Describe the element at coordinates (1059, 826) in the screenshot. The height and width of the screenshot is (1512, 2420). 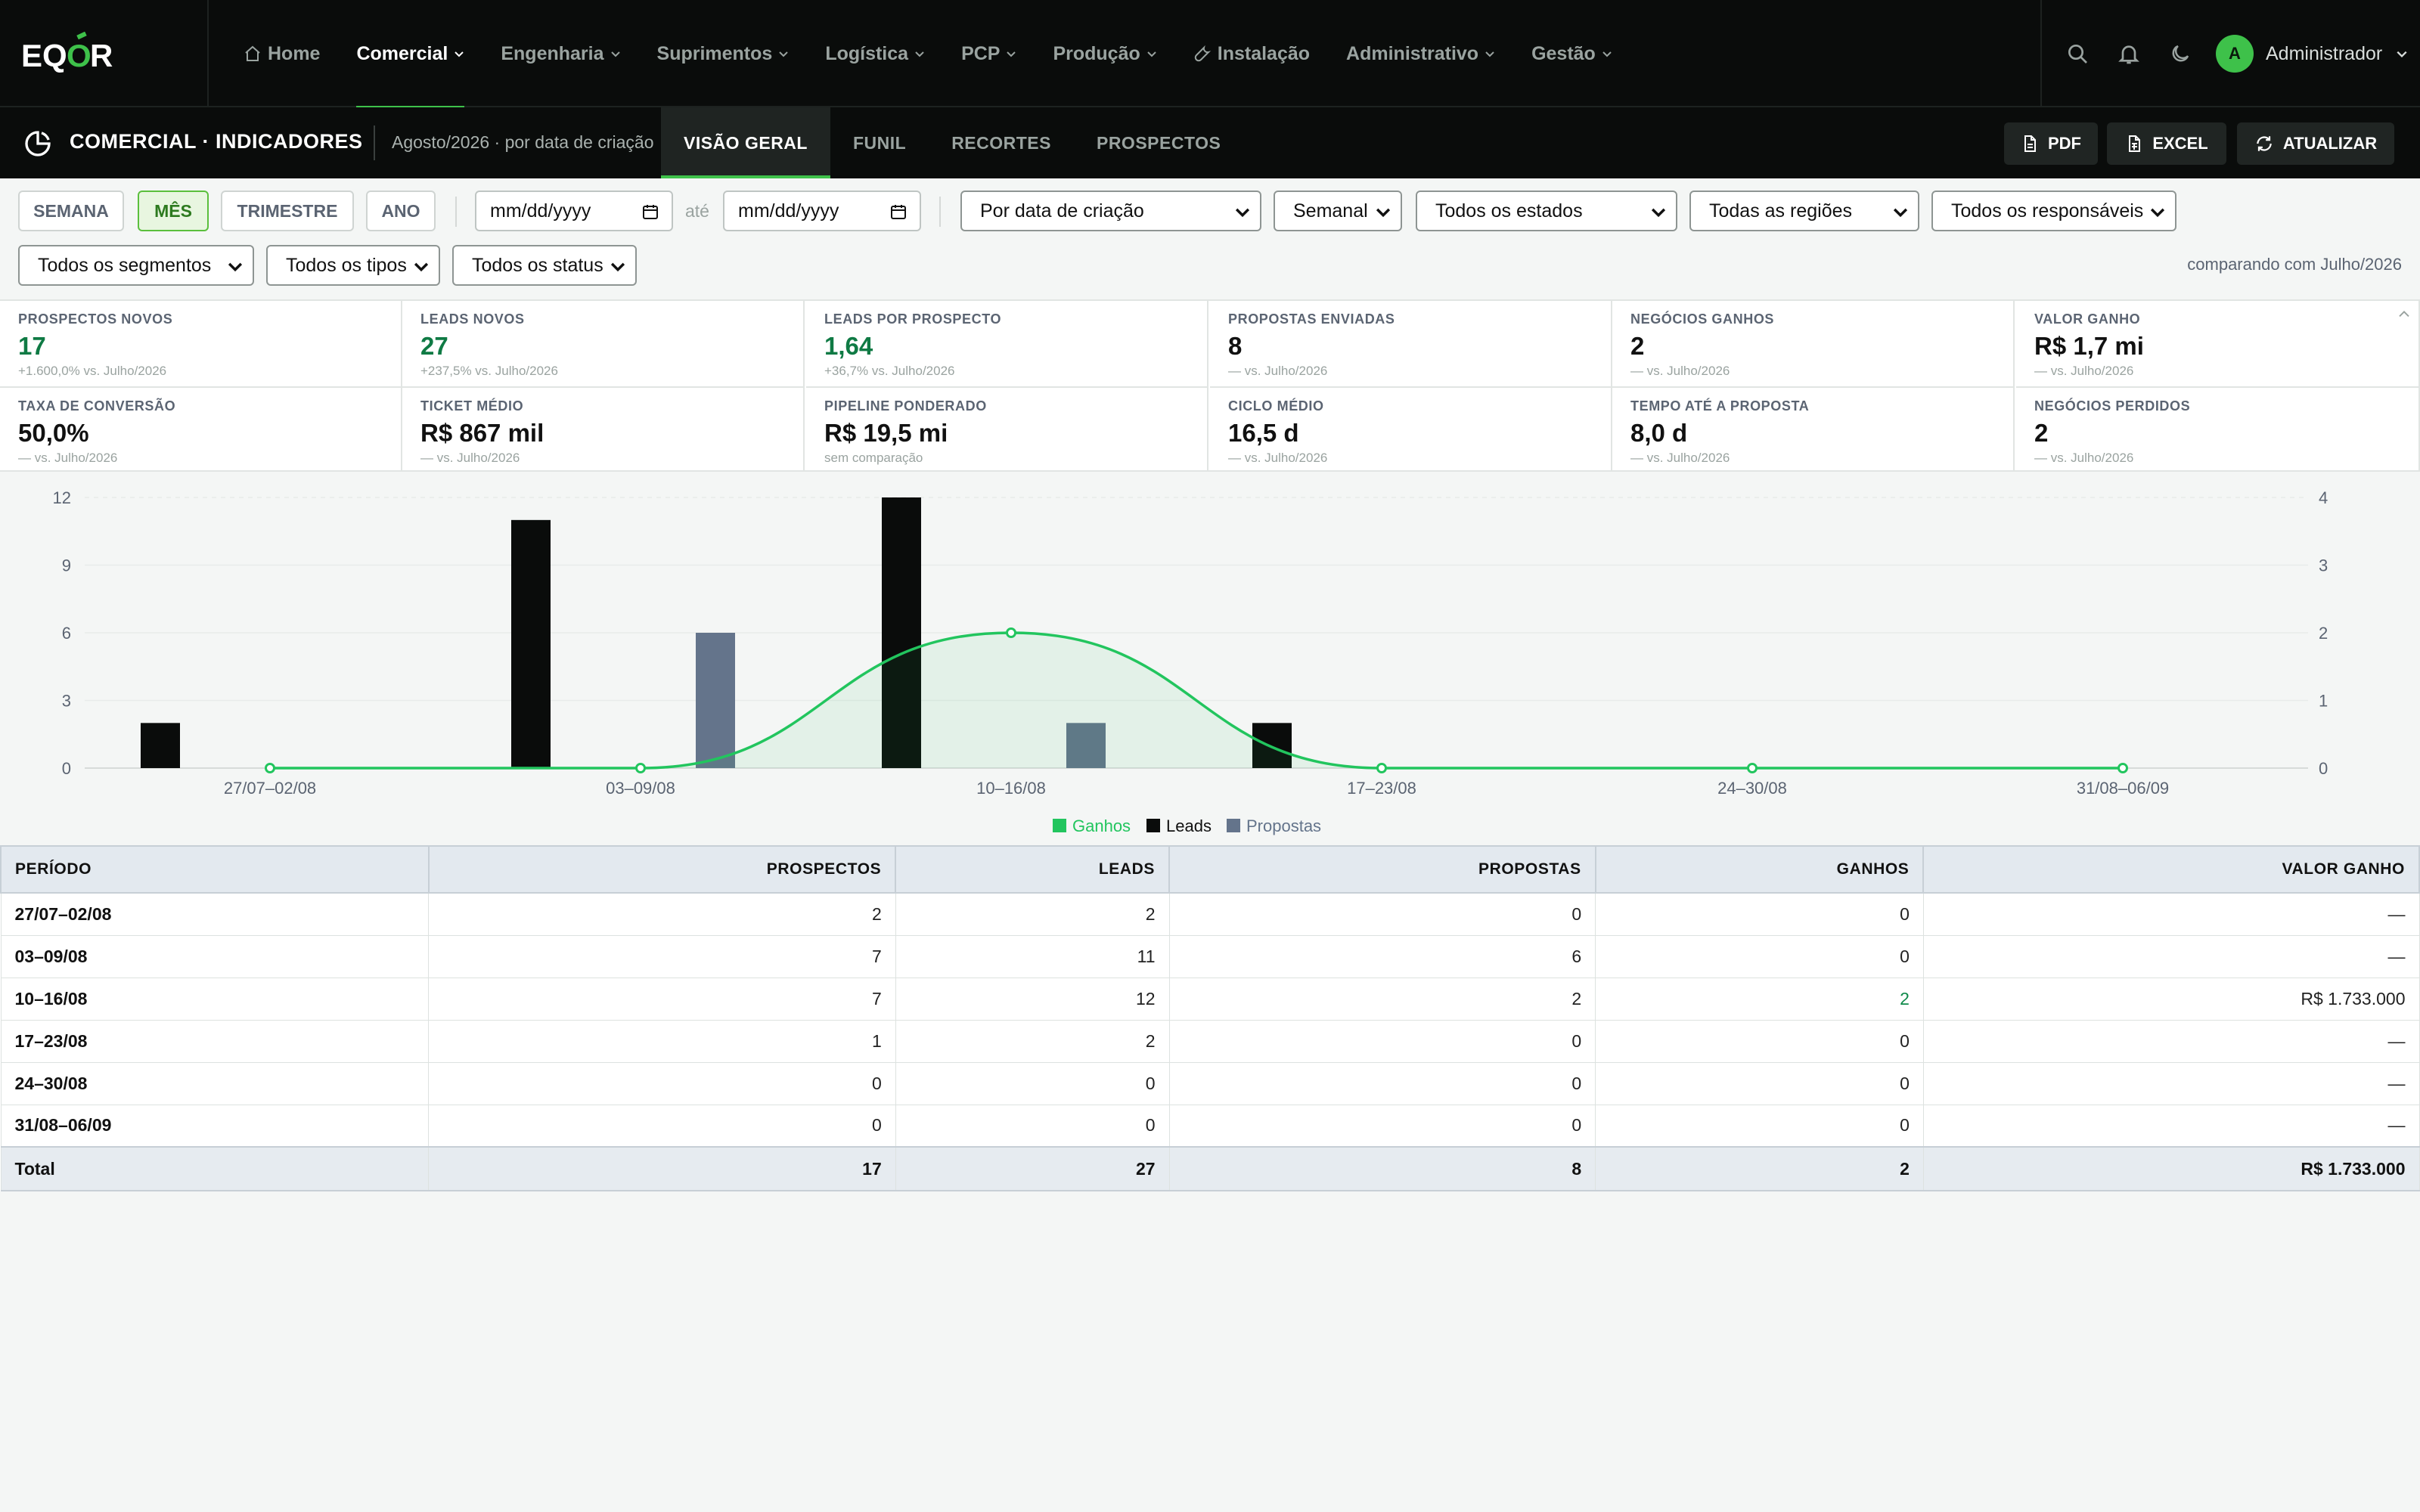
I see `legend-swatch` at that location.